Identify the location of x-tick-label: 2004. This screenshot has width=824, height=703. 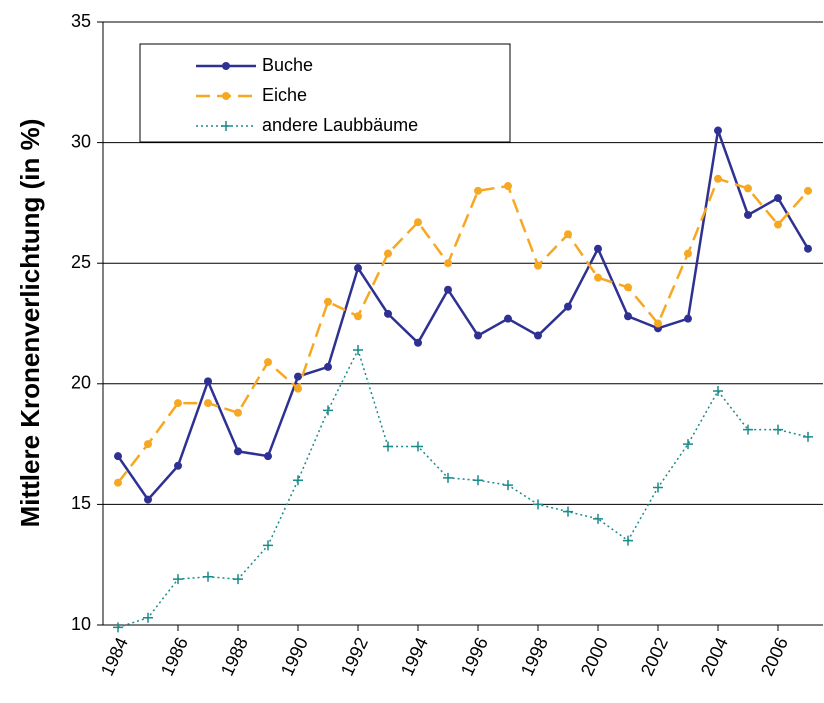
(714, 656).